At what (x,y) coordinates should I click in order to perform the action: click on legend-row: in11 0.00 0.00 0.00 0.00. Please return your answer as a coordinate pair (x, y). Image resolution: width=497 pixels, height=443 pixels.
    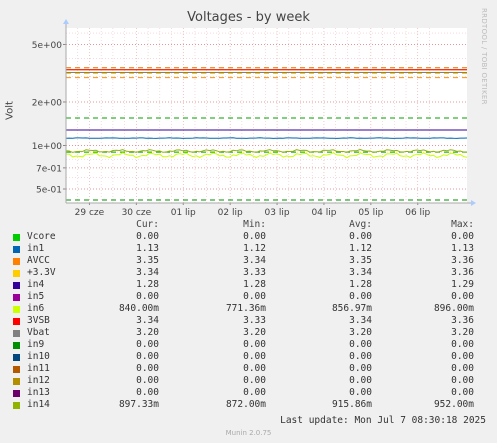
    Looking at the image, I should click on (248, 369).